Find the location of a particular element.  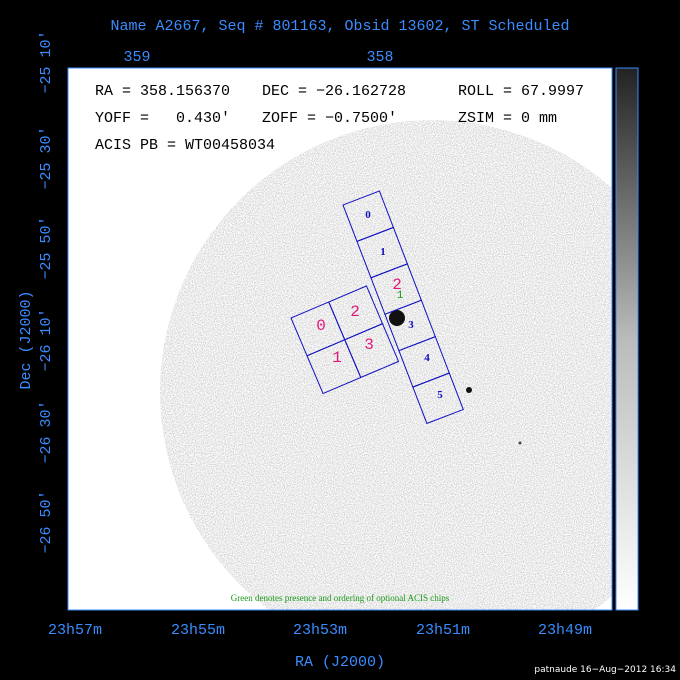

bottom-label: 23h57m is located at coordinates (75, 630).